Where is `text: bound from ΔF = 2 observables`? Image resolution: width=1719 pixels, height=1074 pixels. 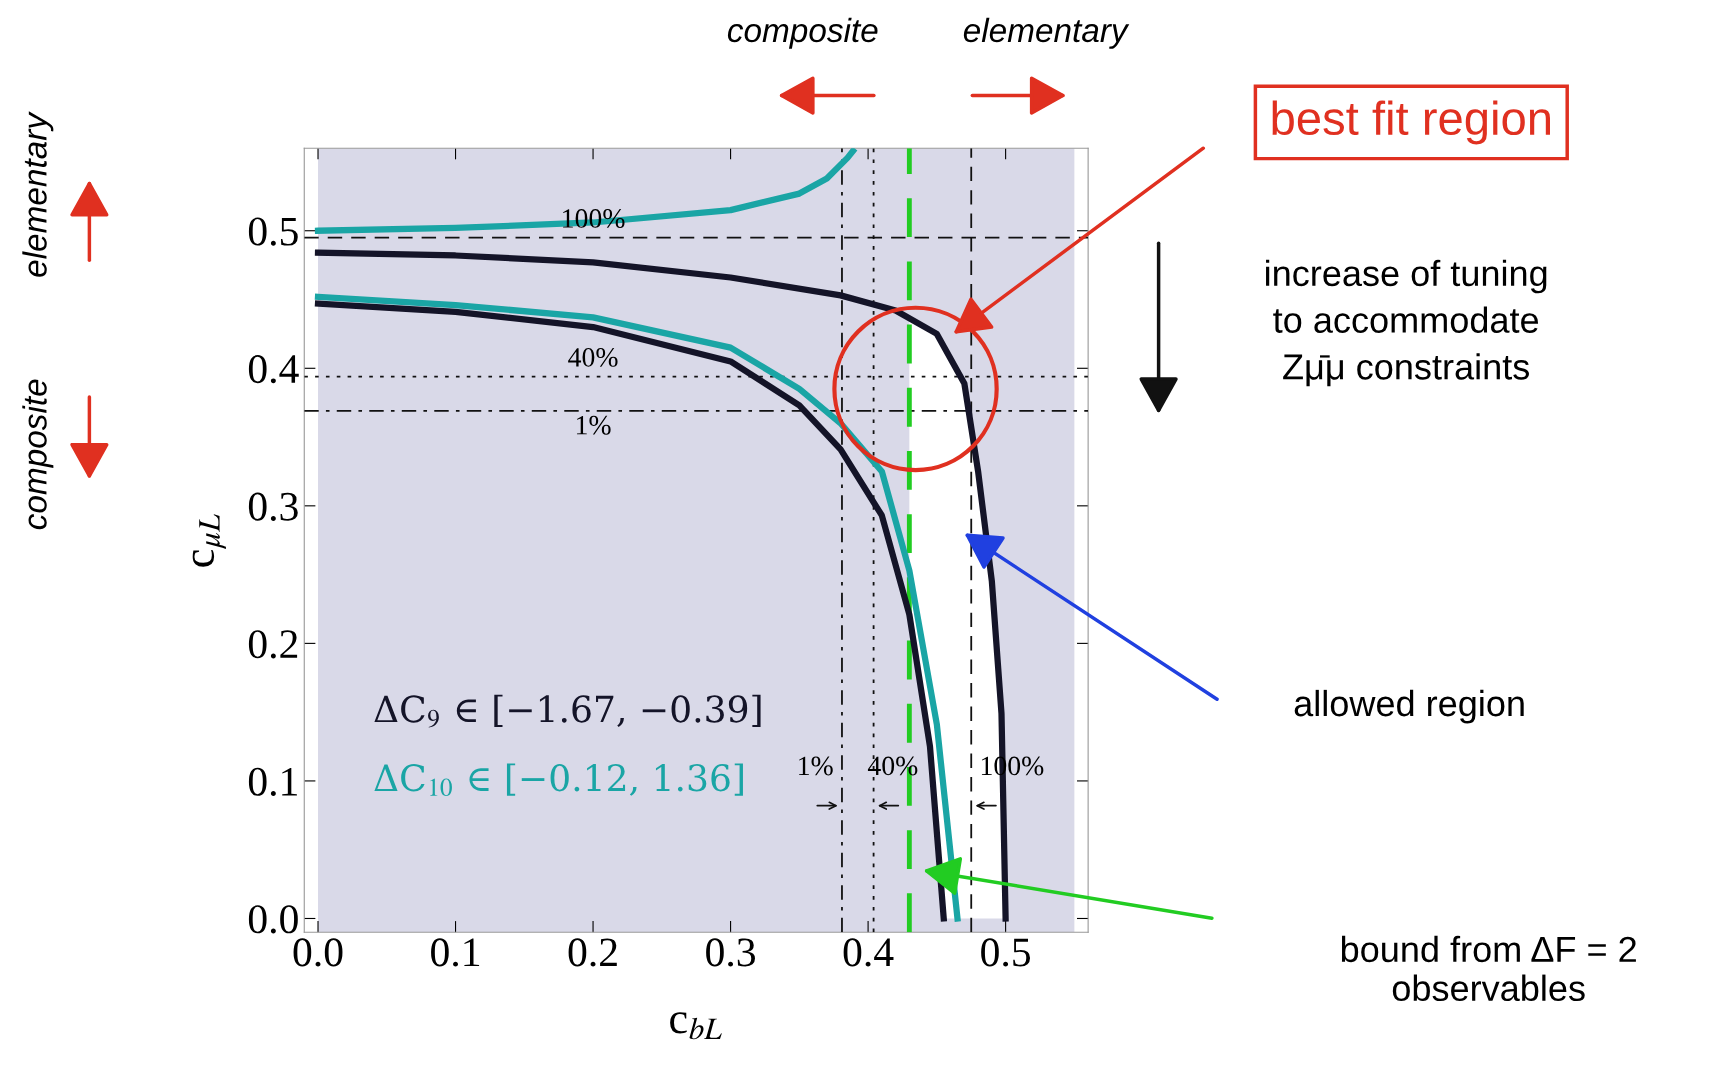
text: bound from ΔF = 2 observables is located at coordinates (1488, 968).